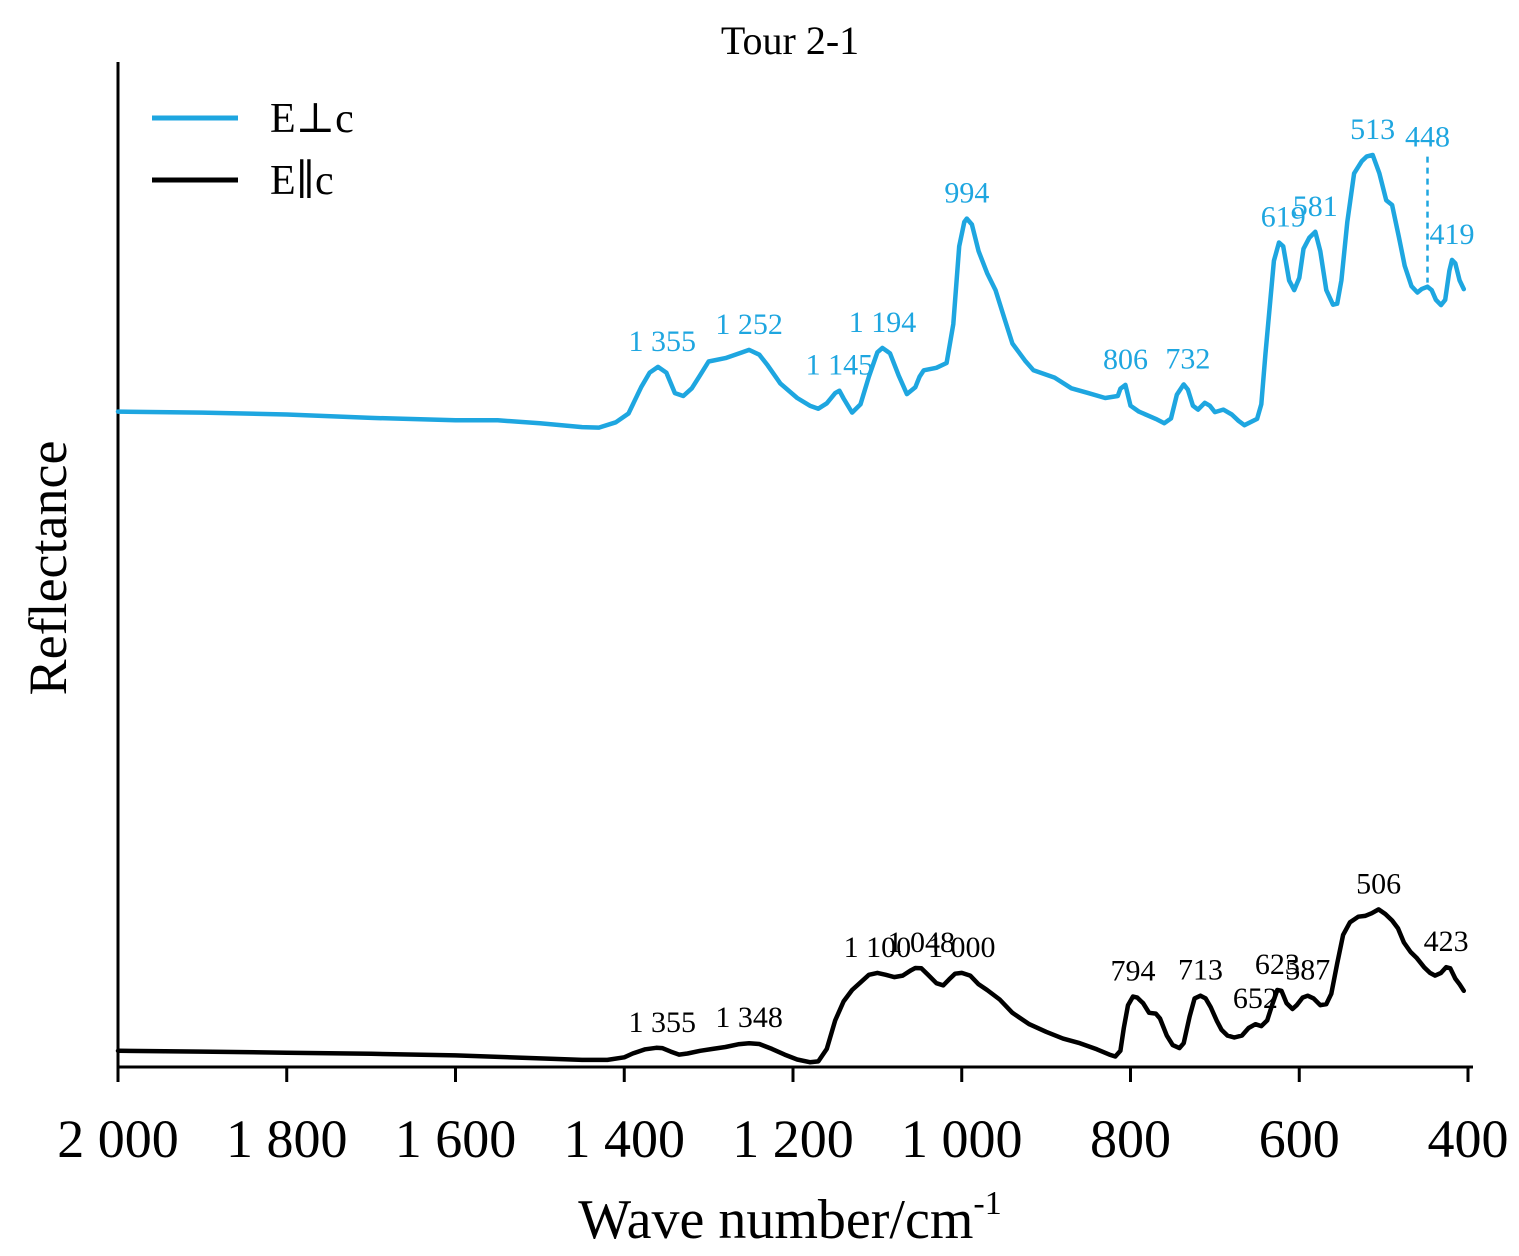 The width and height of the screenshot is (1519, 1256). Describe the element at coordinates (287, 1139) in the screenshot. I see `x-tick-label: 1 800` at that location.